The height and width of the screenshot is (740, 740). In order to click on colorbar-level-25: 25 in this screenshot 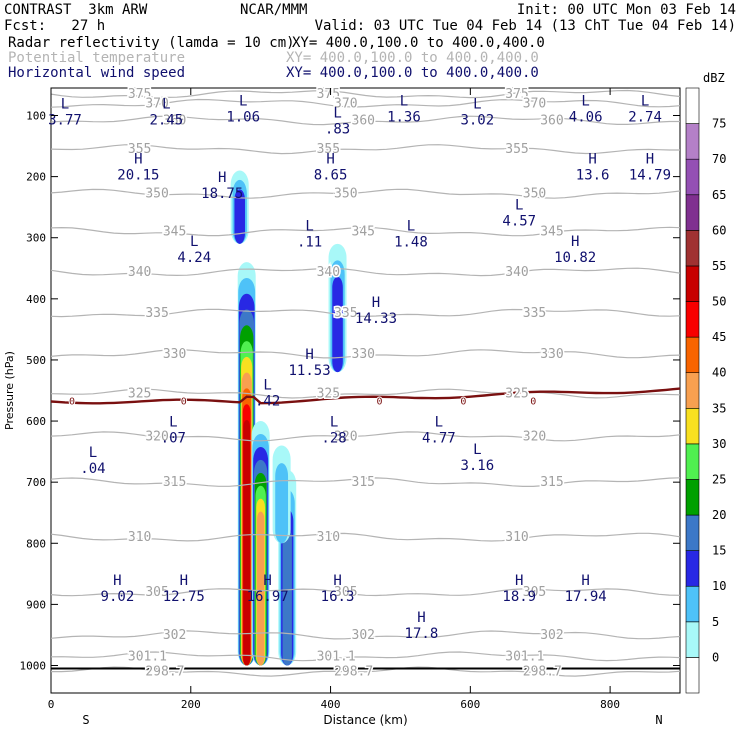, I will do `click(719, 479)`.